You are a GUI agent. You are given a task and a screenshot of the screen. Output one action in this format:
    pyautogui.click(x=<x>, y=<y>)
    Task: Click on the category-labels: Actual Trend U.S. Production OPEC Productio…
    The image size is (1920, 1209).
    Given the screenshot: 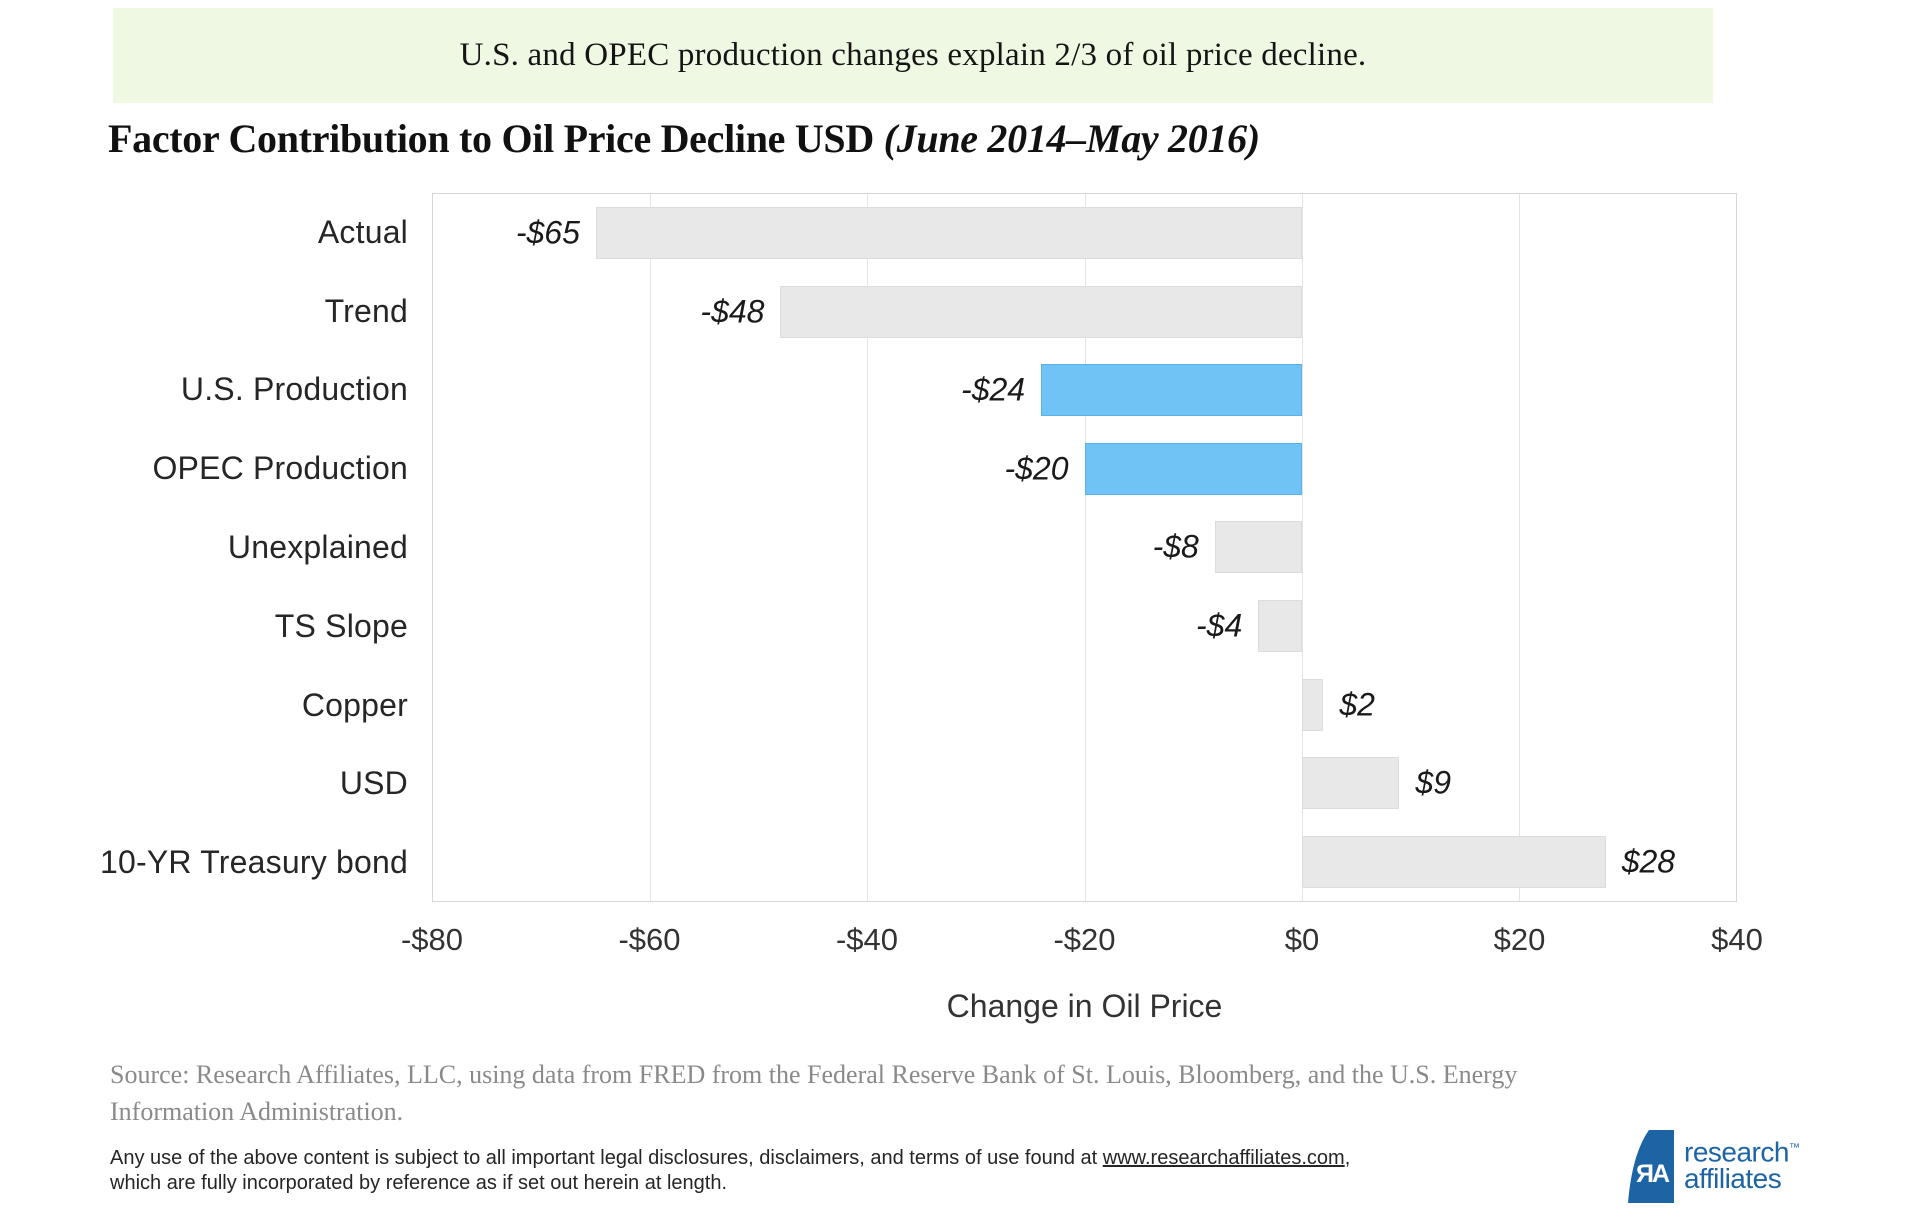 What is the action you would take?
    pyautogui.click(x=204, y=547)
    